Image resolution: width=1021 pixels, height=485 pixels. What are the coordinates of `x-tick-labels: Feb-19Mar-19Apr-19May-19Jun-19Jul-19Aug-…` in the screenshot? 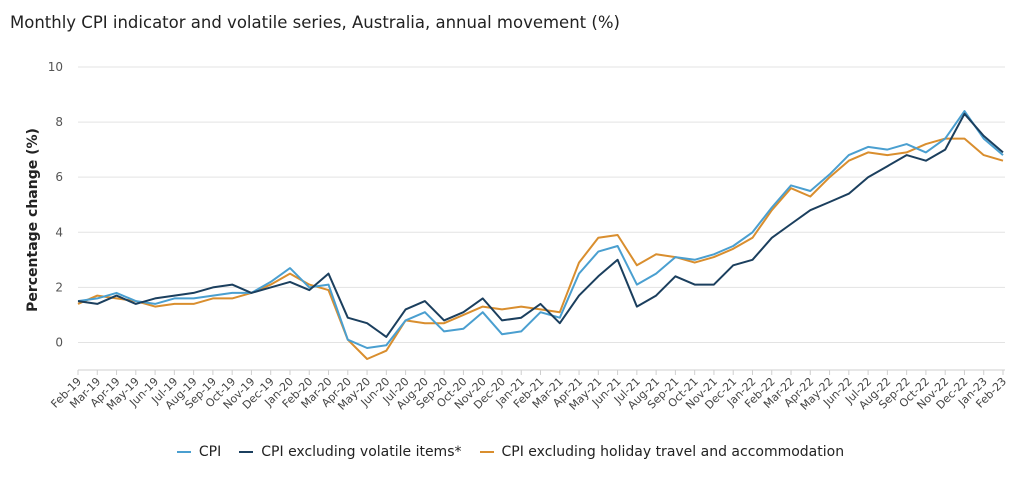 It's located at (528, 391).